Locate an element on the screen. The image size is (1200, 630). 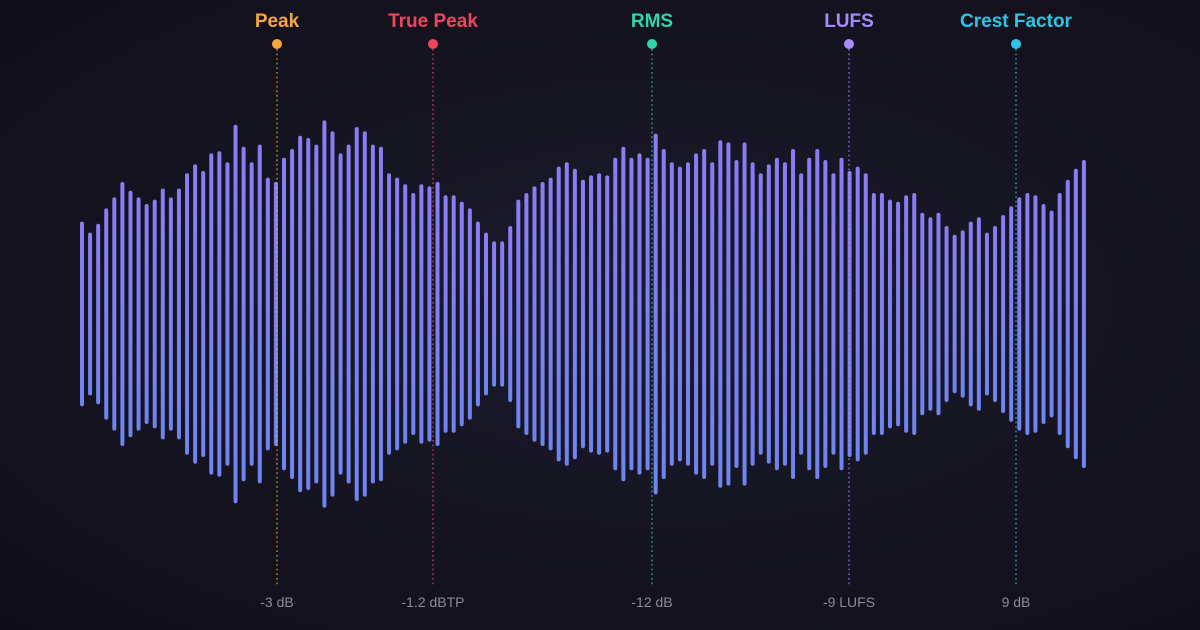
rms-value: -12 dB is located at coordinates (651, 602).